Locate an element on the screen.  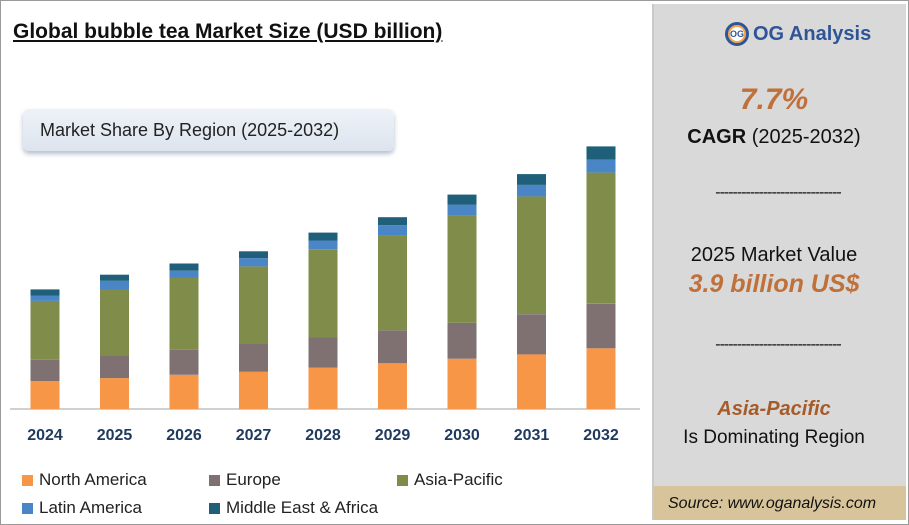
bar-segment-europe-2029 is located at coordinates (392, 347).